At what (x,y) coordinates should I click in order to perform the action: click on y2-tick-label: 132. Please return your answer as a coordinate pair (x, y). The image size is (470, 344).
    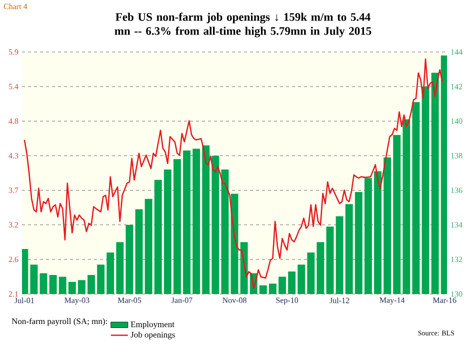
    Looking at the image, I should click on (456, 259).